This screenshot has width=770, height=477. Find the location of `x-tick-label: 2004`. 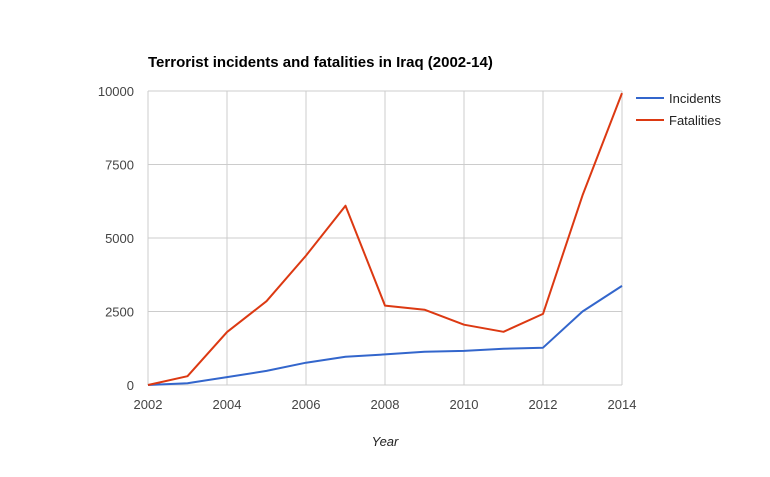

x-tick-label: 2004 is located at coordinates (227, 404).